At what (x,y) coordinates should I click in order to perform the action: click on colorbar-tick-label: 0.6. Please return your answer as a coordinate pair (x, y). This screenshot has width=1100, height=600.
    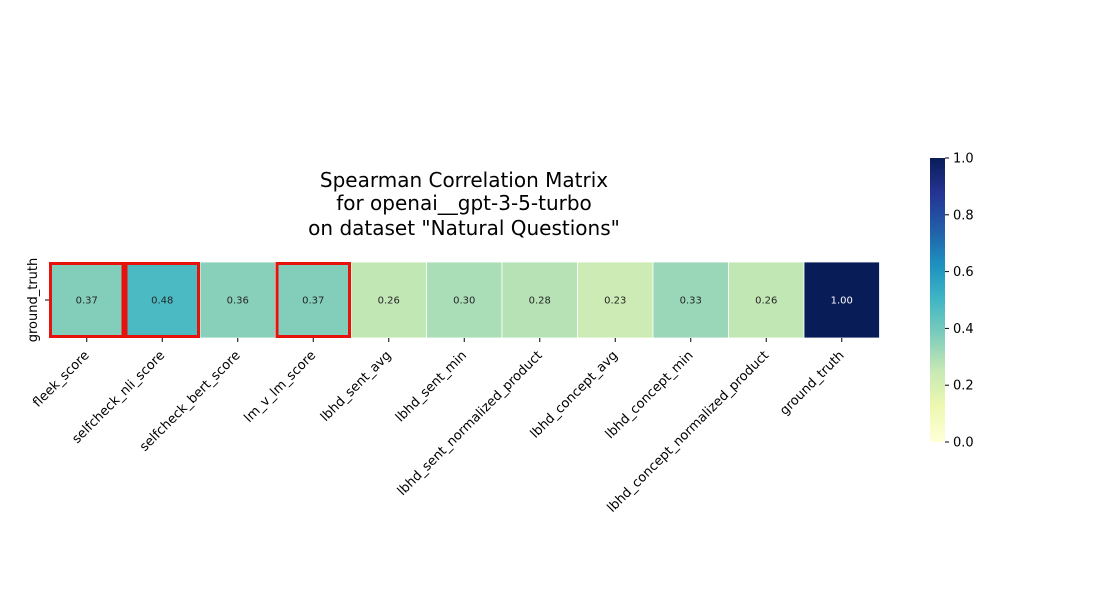
    Looking at the image, I should click on (963, 272).